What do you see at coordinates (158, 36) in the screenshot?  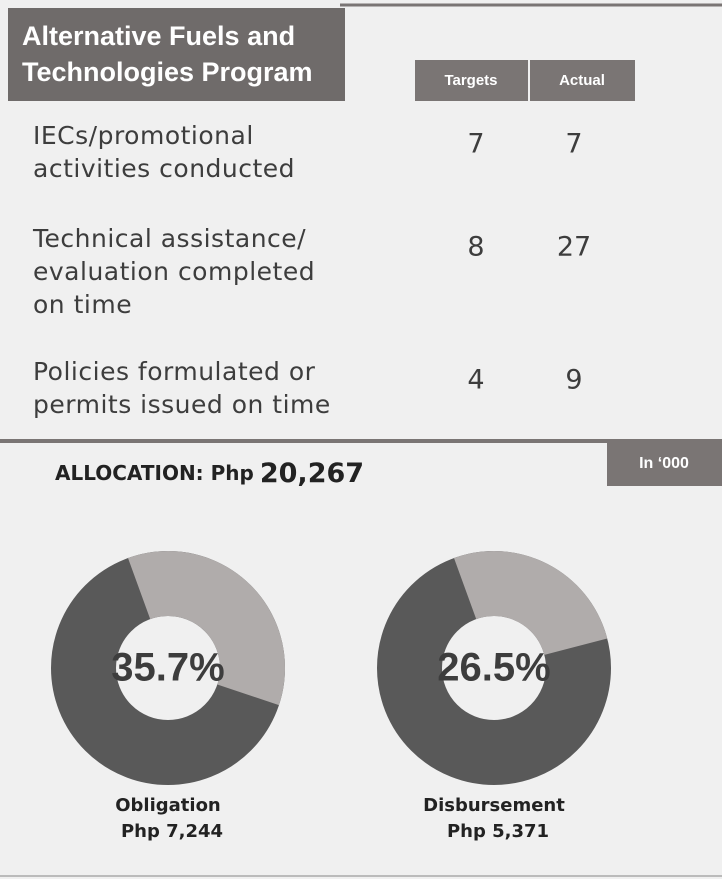 I see `title-line: Alternative Fuels and` at bounding box center [158, 36].